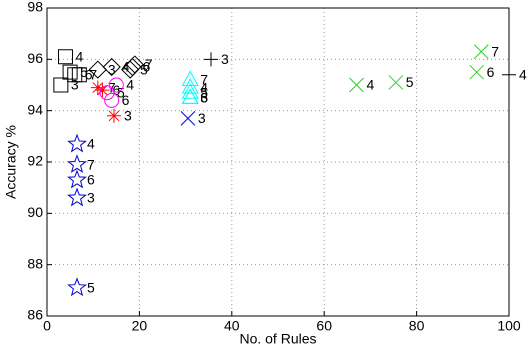 This screenshot has width=531, height=358. What do you see at coordinates (324, 326) in the screenshot?
I see `x-tick-label: 60` at bounding box center [324, 326].